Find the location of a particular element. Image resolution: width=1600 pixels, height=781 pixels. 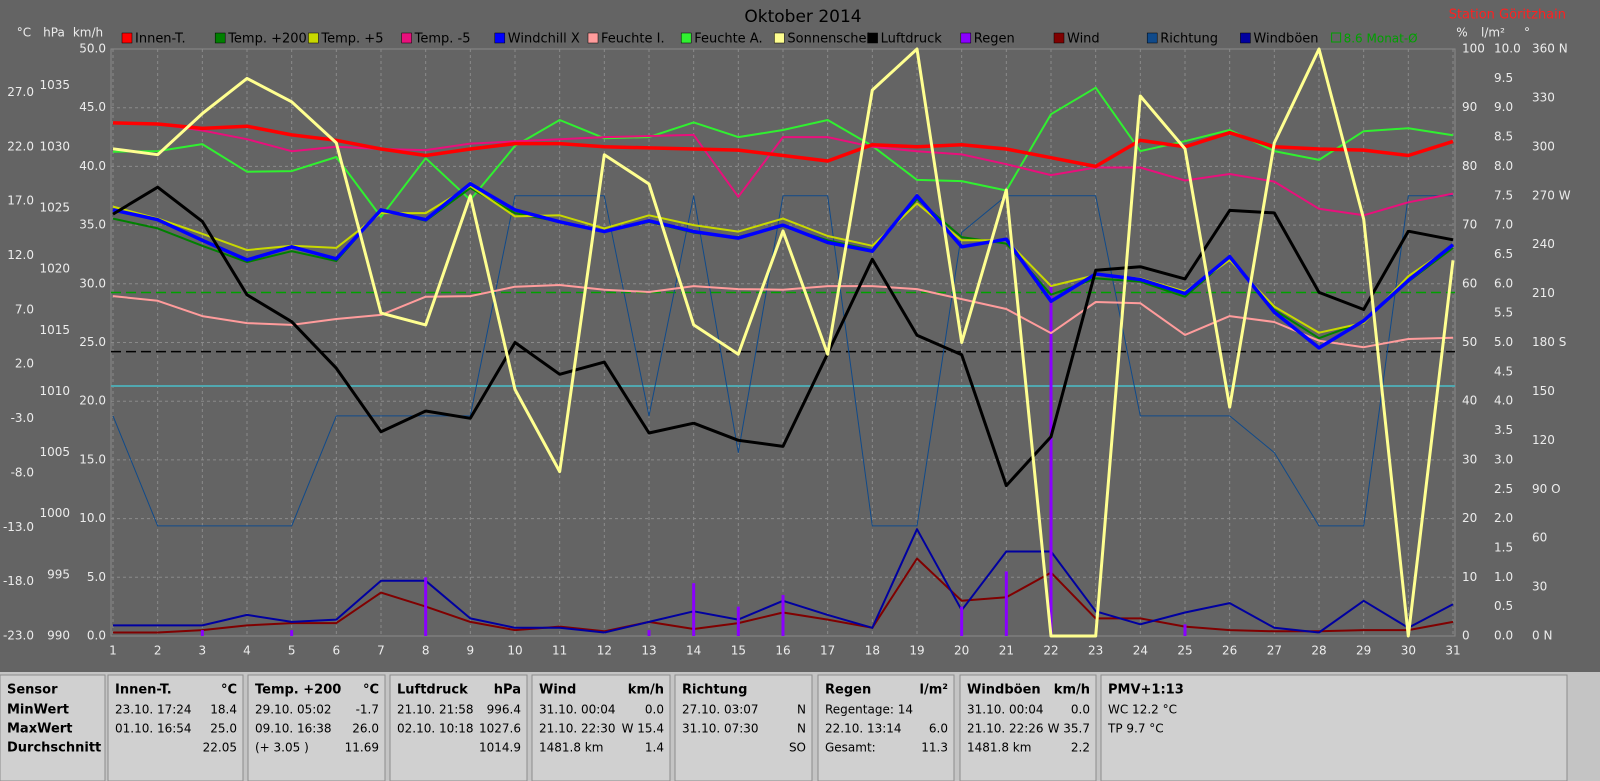

y-tick-label: 45.0 is located at coordinates (92, 107).